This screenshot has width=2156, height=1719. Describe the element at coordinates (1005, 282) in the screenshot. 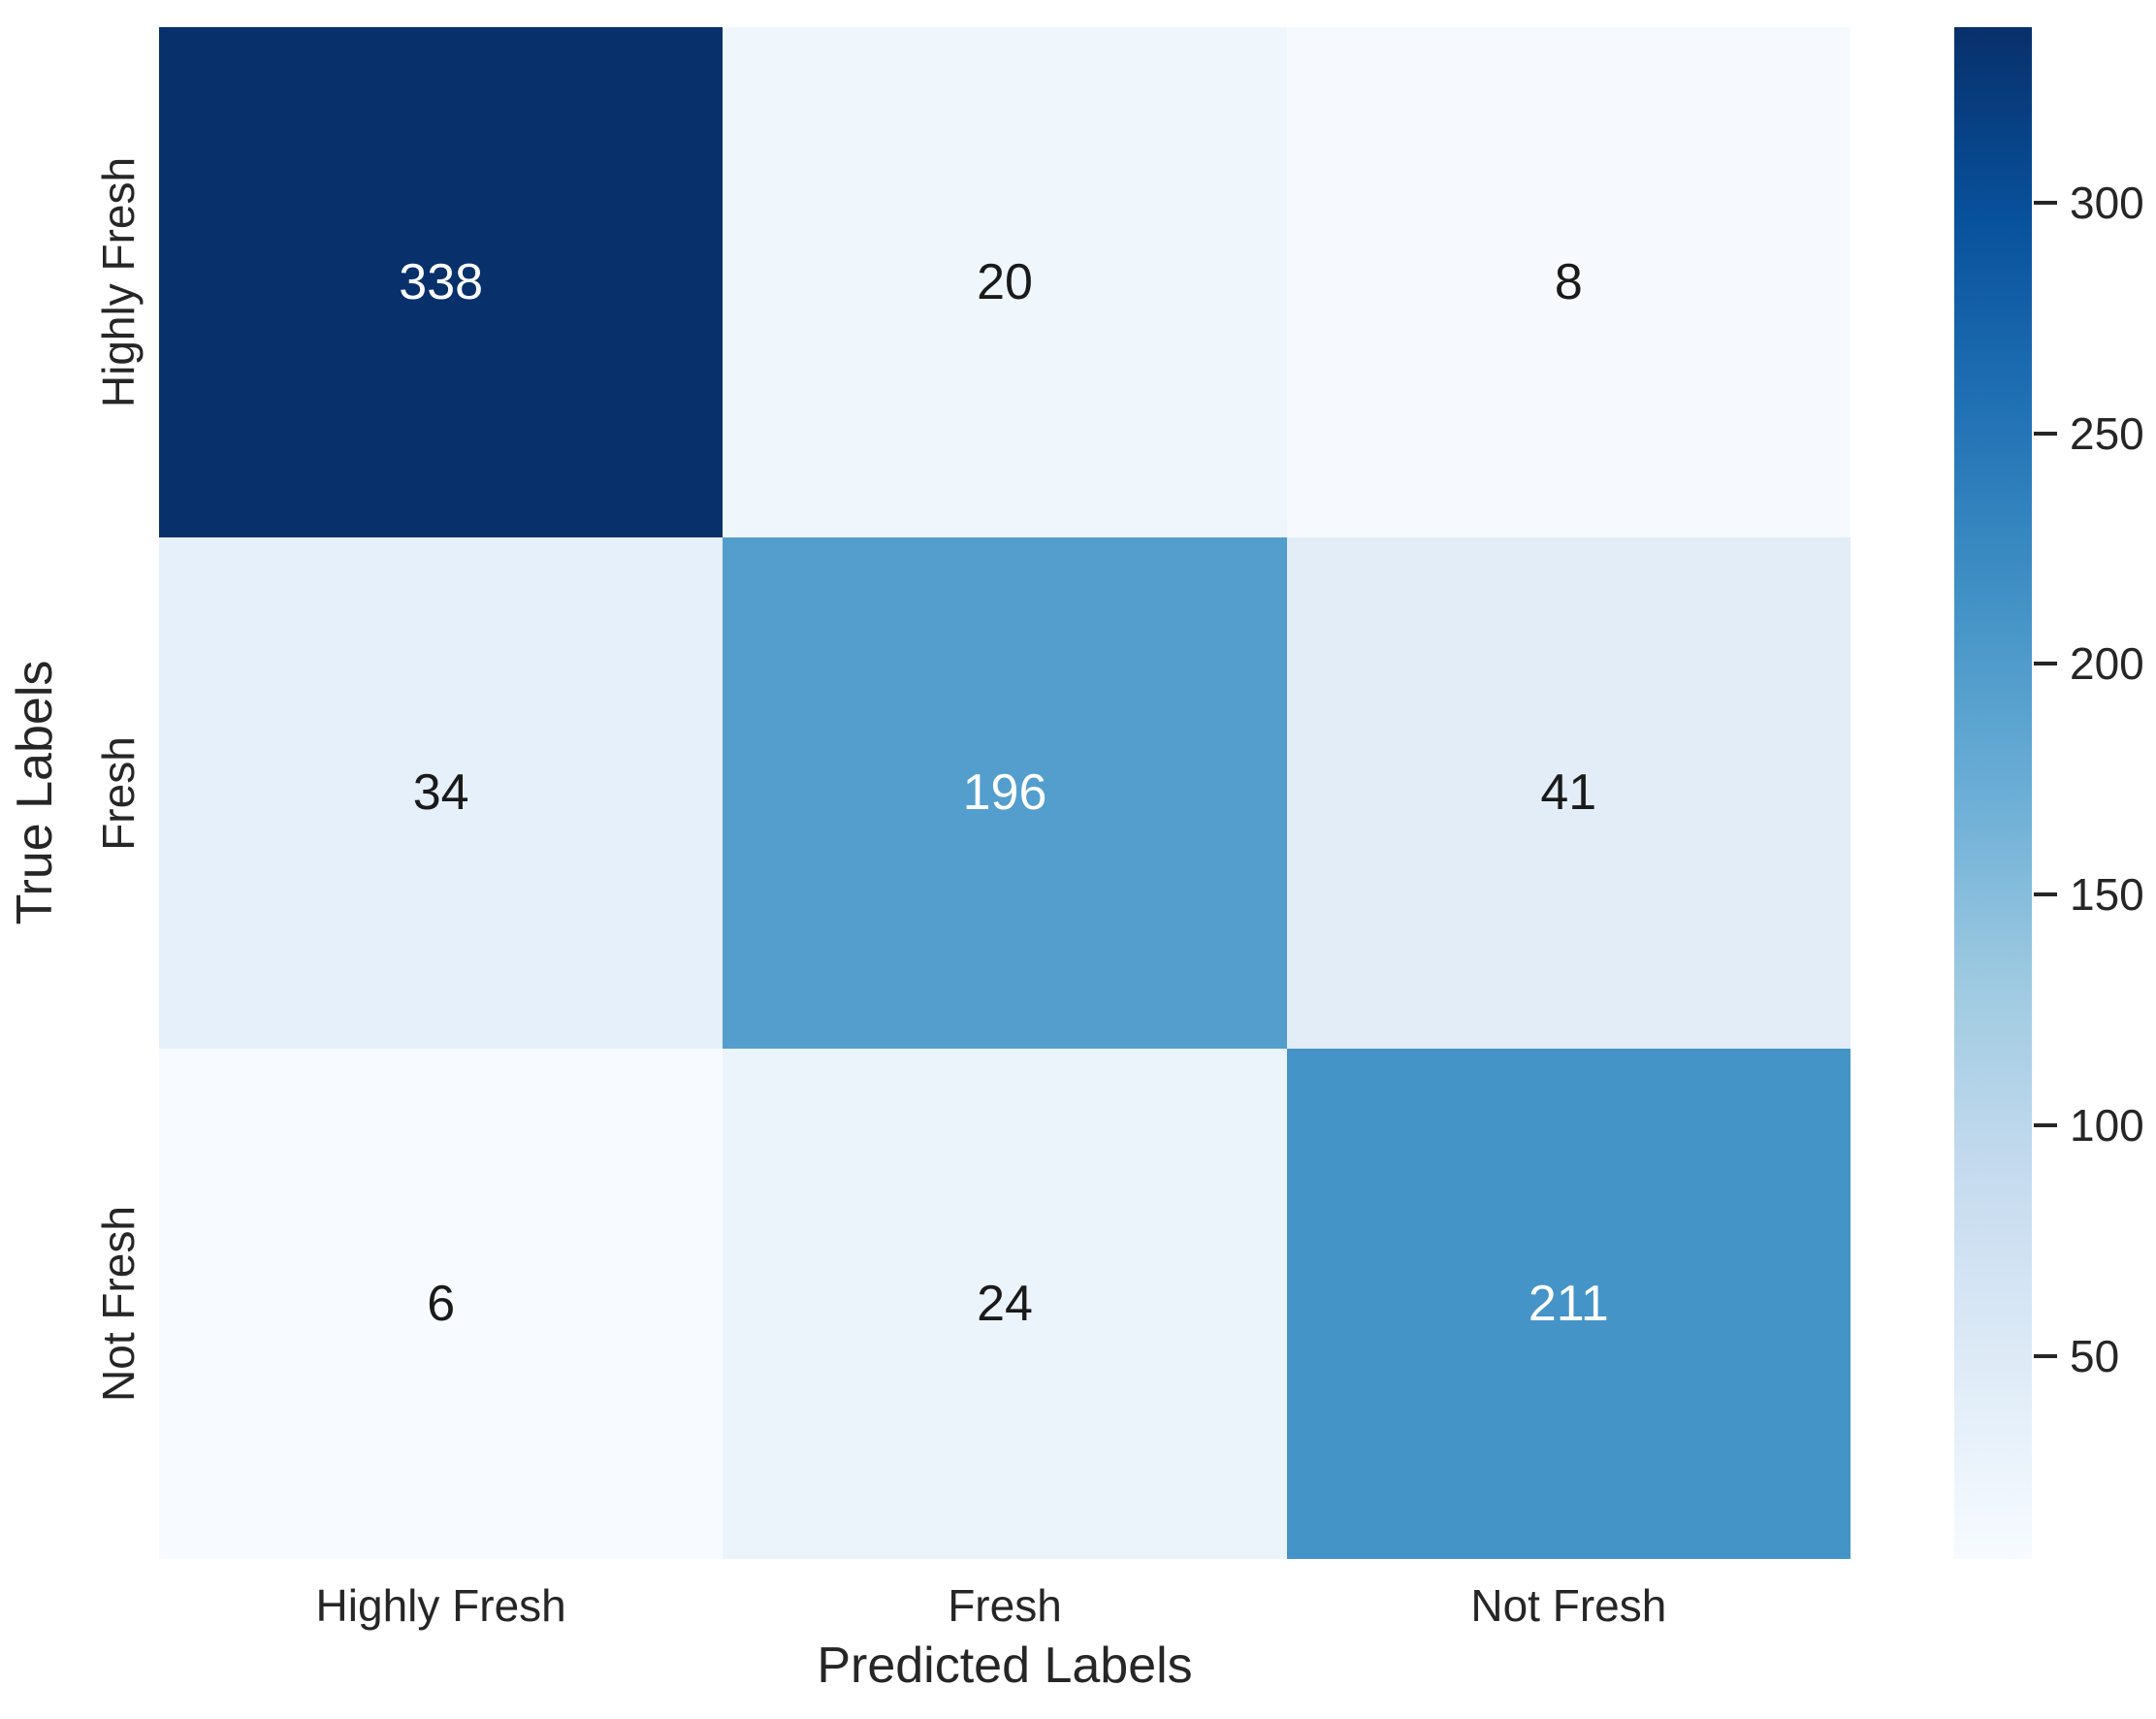

I see `heatmap-cell: 20` at that location.